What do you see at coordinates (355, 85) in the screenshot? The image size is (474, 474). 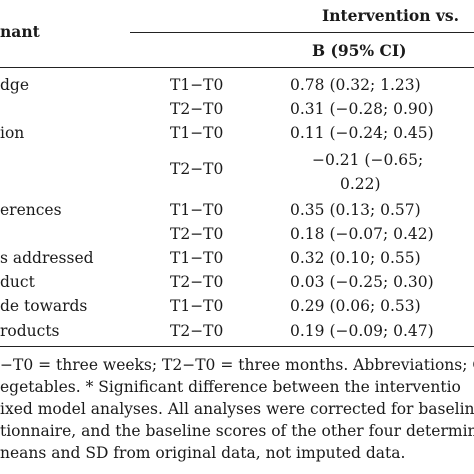 I see `row-estimate: 0.78 (0.32; 1.23)` at bounding box center [355, 85].